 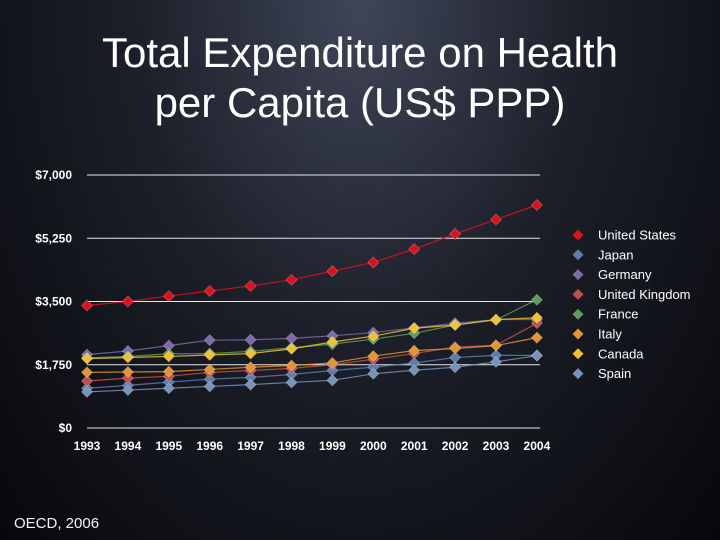 I want to click on x-tick-label: 2000, so click(x=373, y=446).